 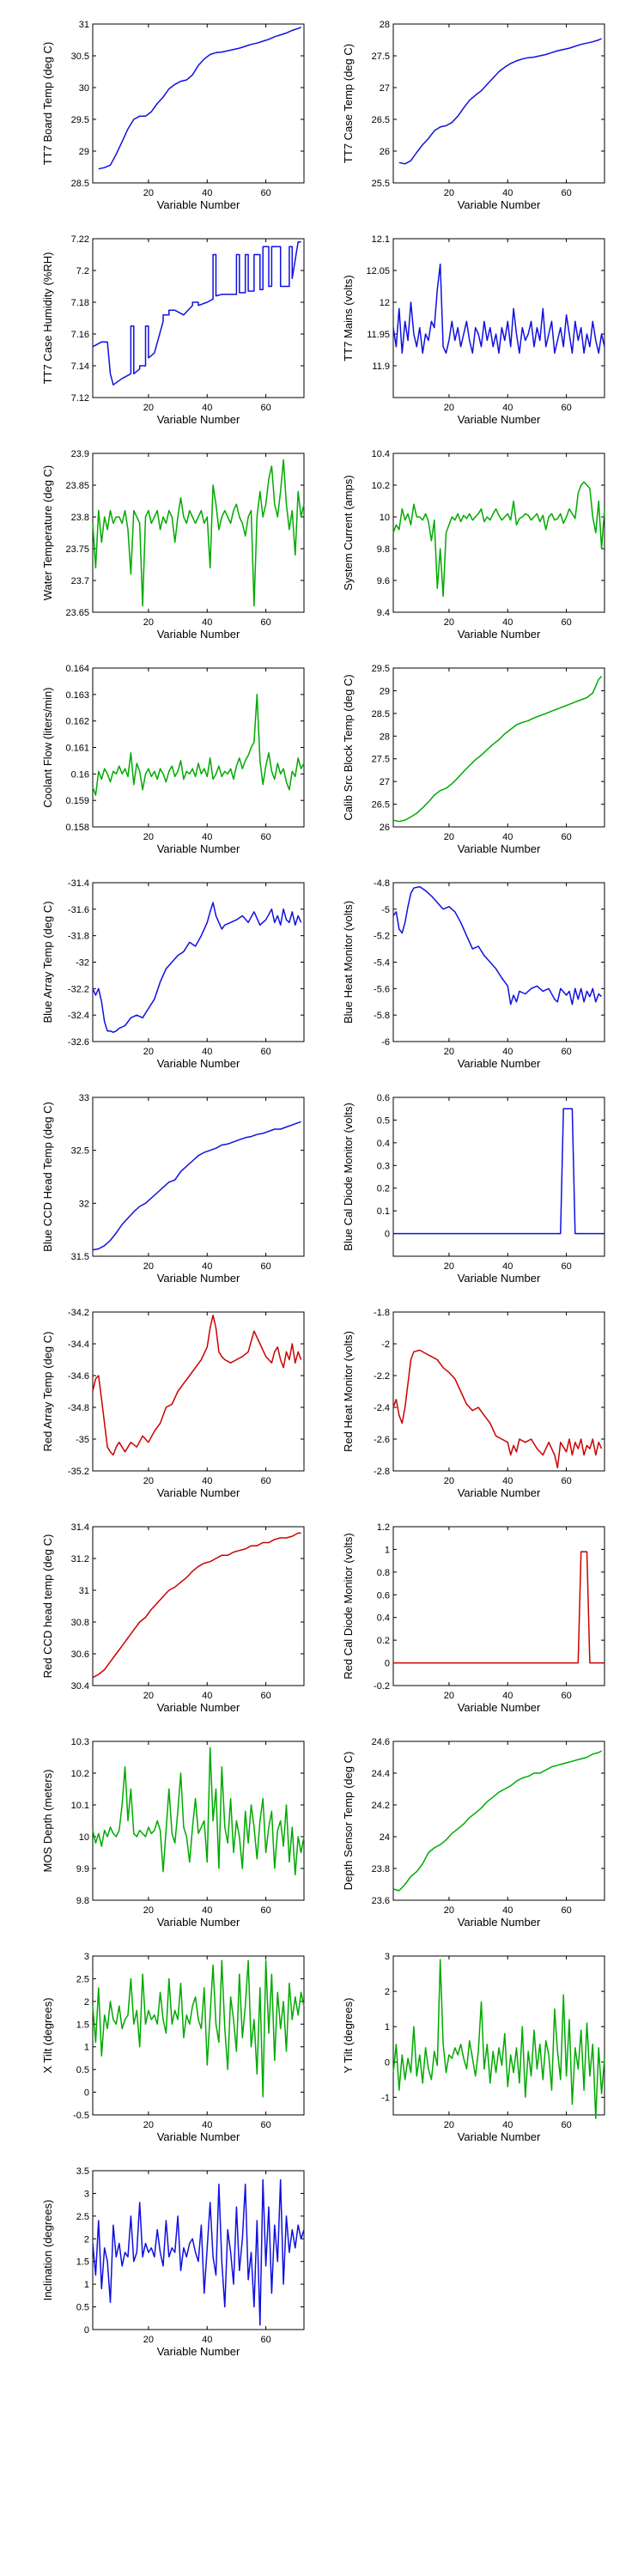 I want to click on y-tick-label: -34.8, so click(x=78, y=1408).